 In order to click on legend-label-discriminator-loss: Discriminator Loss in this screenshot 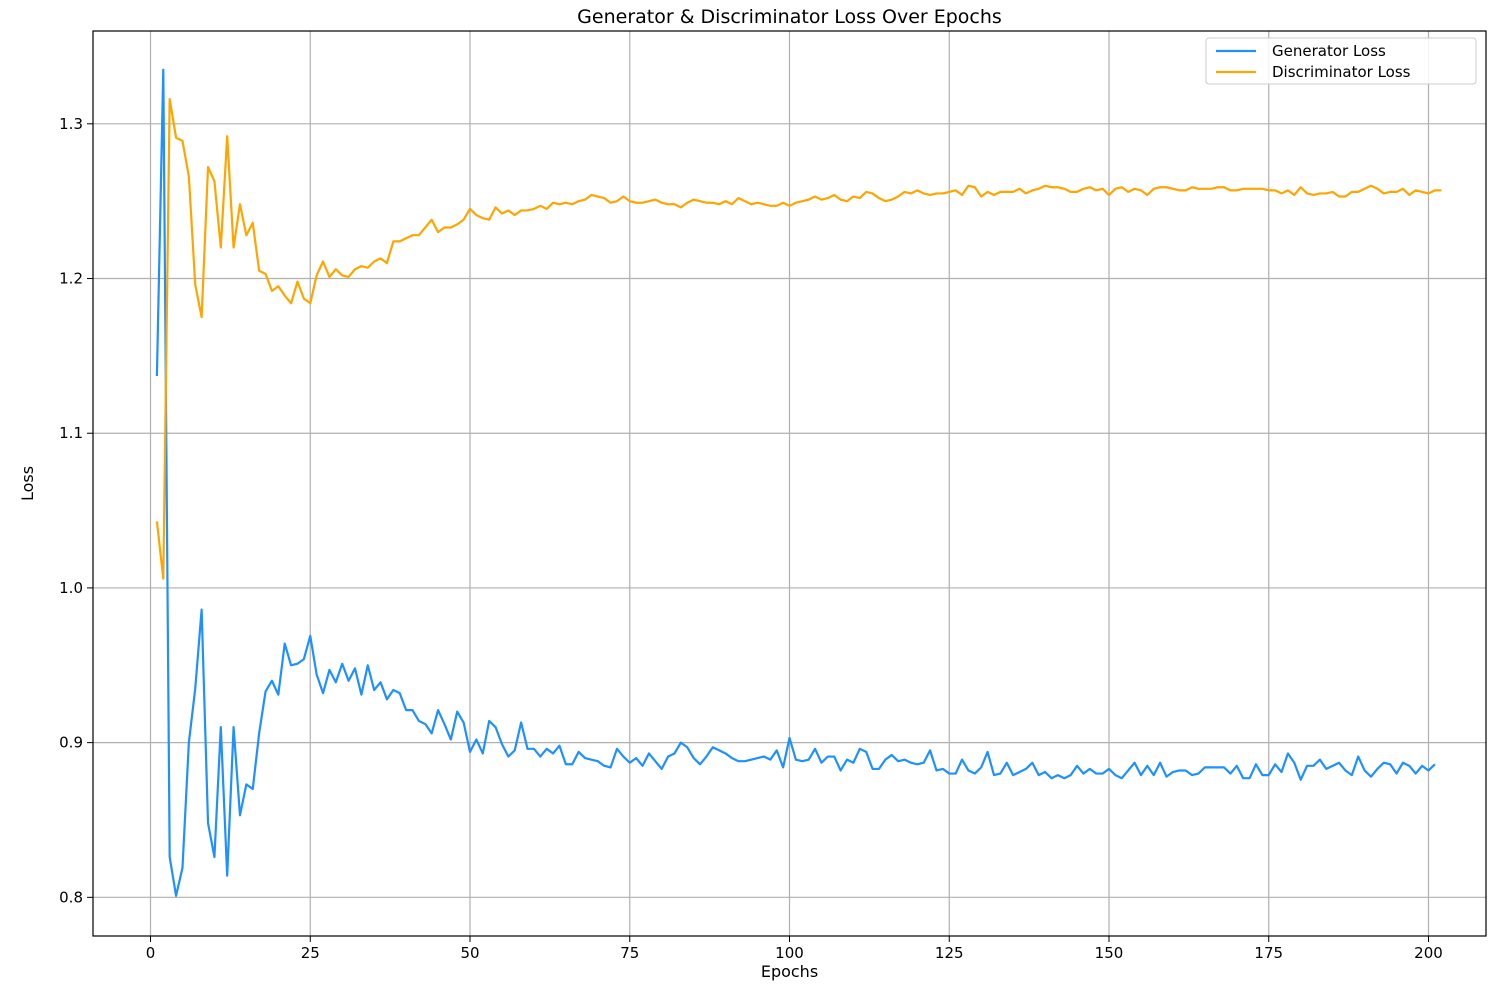, I will do `click(1341, 72)`.